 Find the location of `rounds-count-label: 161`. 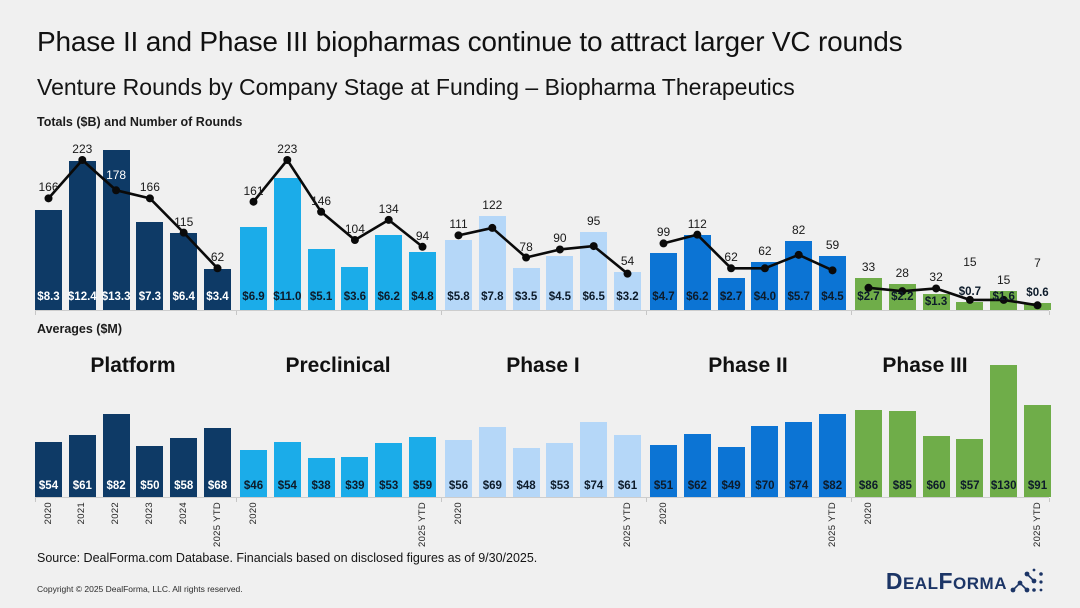

rounds-count-label: 161 is located at coordinates (253, 190).